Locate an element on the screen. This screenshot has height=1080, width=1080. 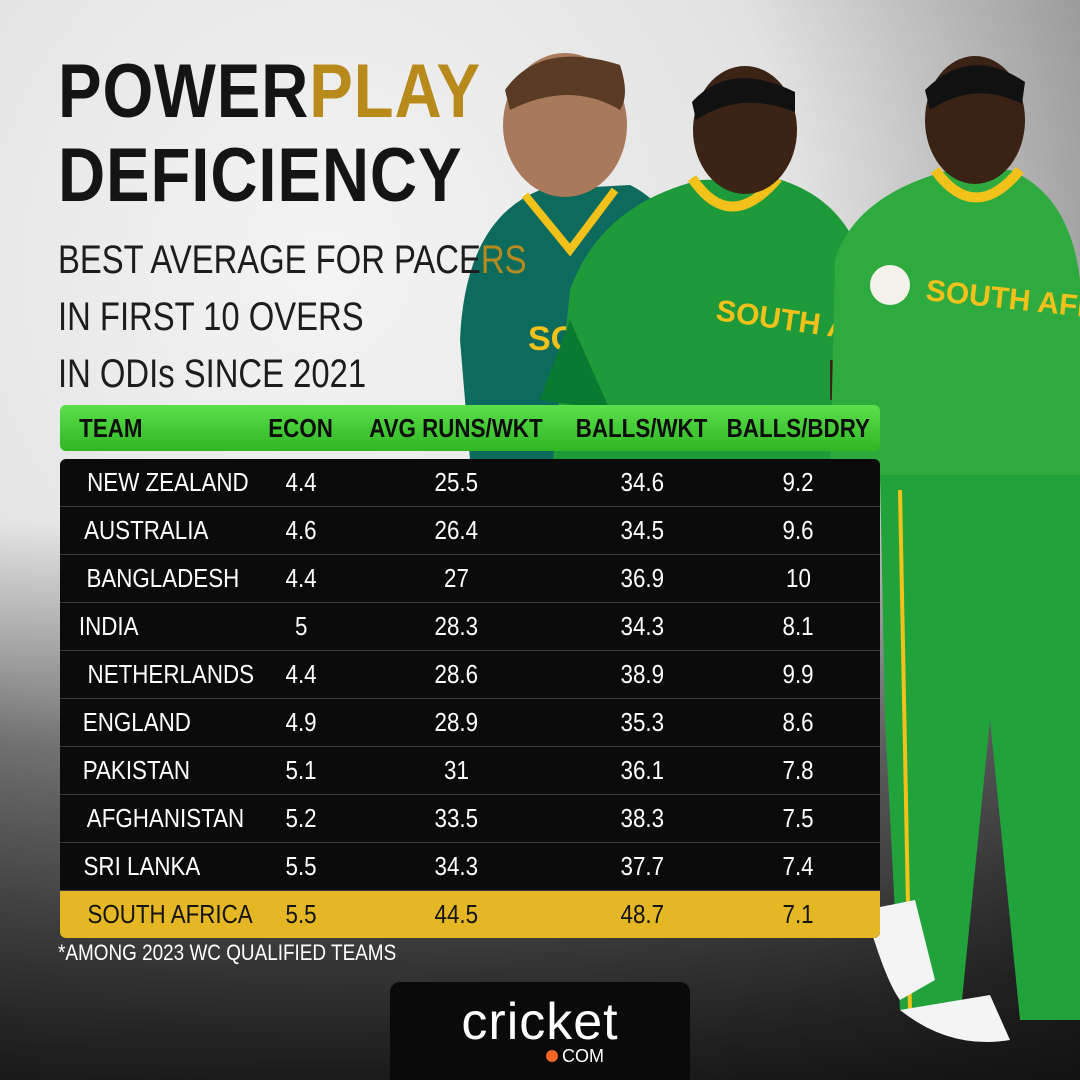
brand-logo: cricket COM is located at coordinates (540, 1031).